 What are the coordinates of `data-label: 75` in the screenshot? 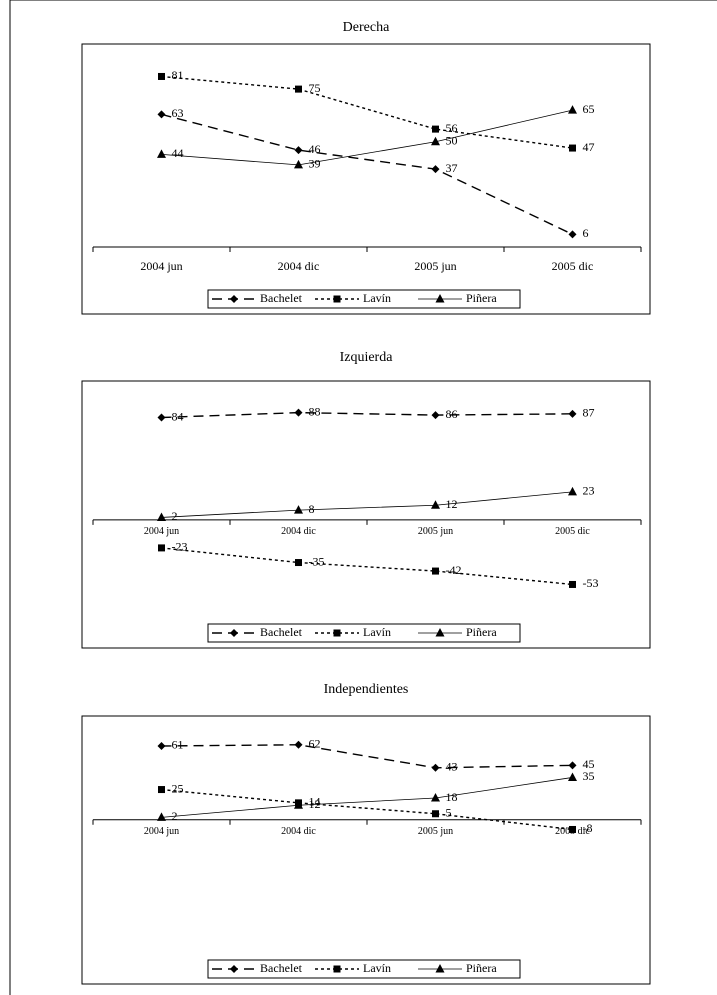 It's located at (315, 88).